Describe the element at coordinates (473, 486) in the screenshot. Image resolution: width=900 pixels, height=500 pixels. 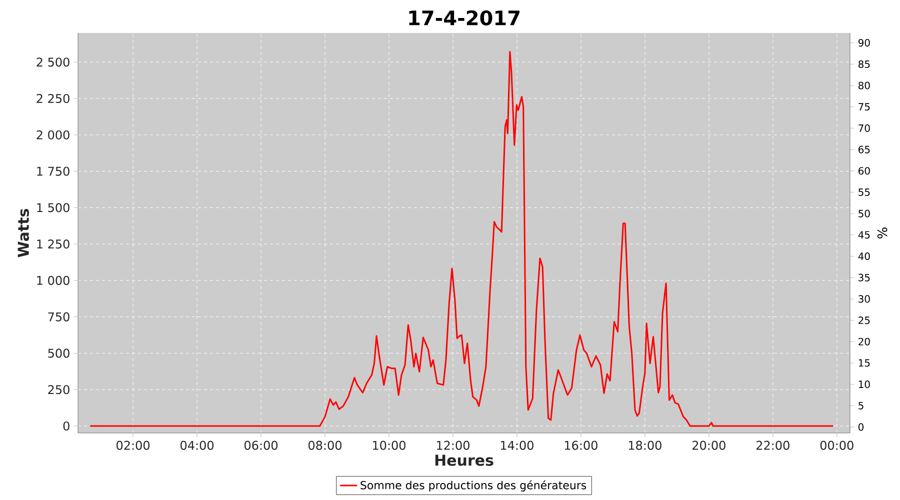
I see `legend-label: Somme des productions des générateurs` at that location.